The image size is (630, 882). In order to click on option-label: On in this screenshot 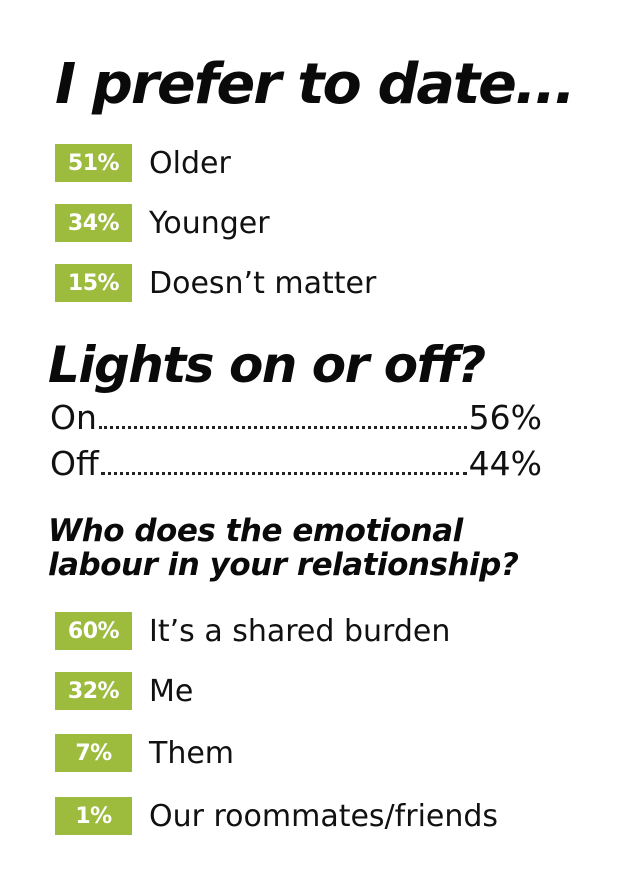, I will do `click(73, 417)`.